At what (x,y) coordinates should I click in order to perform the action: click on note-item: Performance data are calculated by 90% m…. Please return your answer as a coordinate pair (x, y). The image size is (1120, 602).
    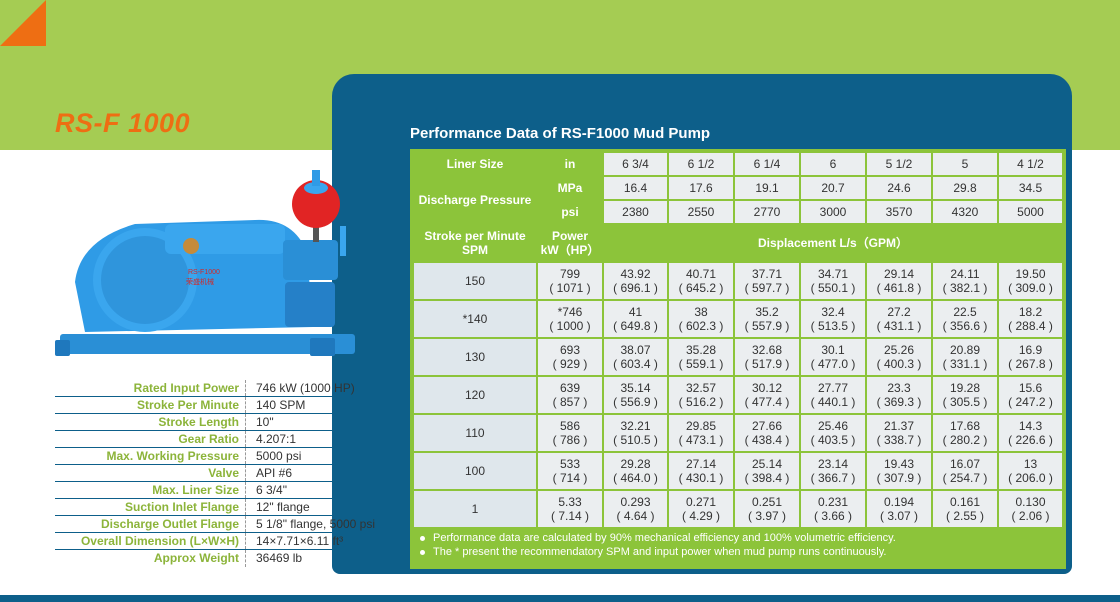
    Looking at the image, I should click on (658, 538).